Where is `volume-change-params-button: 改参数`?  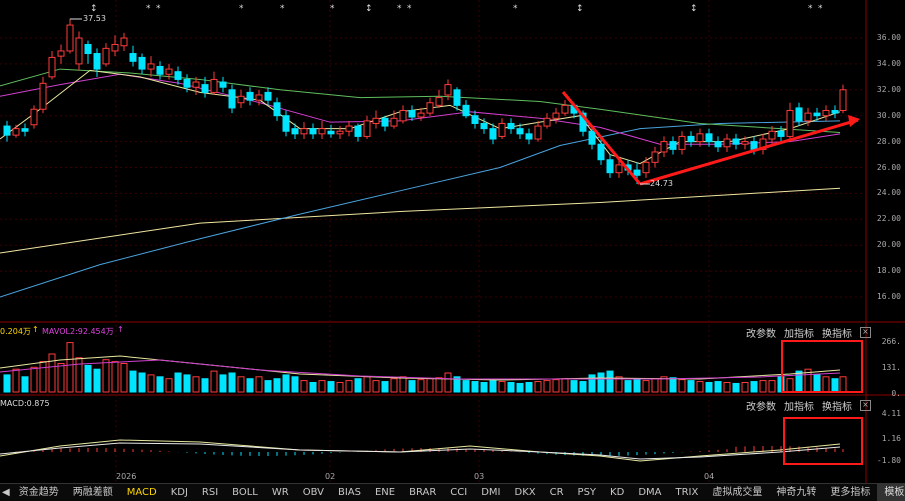 volume-change-params-button: 改参数 is located at coordinates (761, 334).